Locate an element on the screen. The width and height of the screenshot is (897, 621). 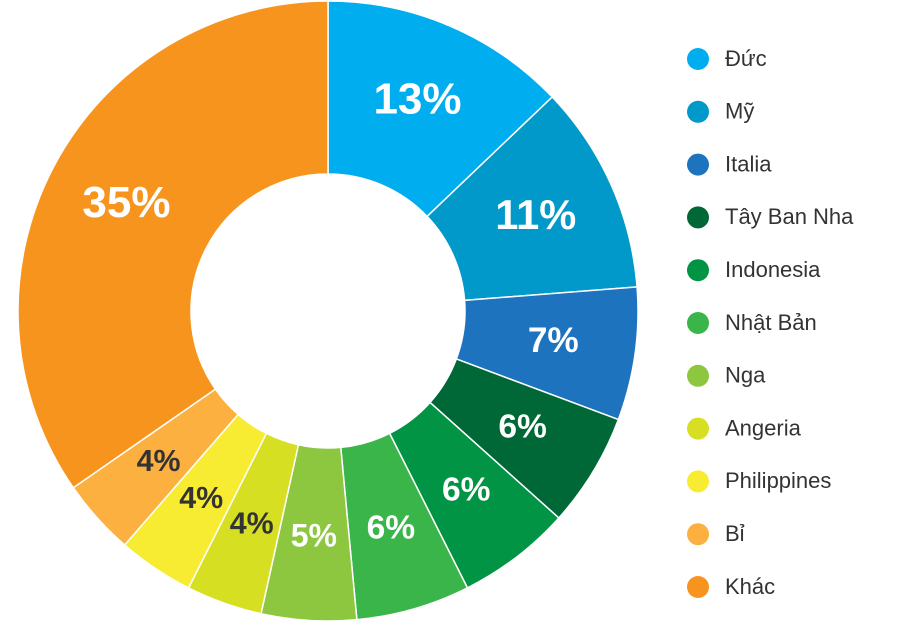
value-label: 7% is located at coordinates (553, 340).